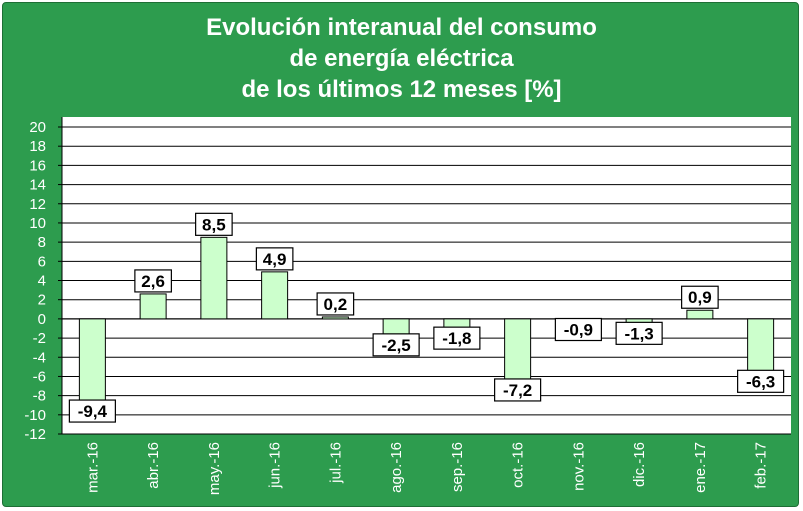  I want to click on data-label: -6,3, so click(761, 381).